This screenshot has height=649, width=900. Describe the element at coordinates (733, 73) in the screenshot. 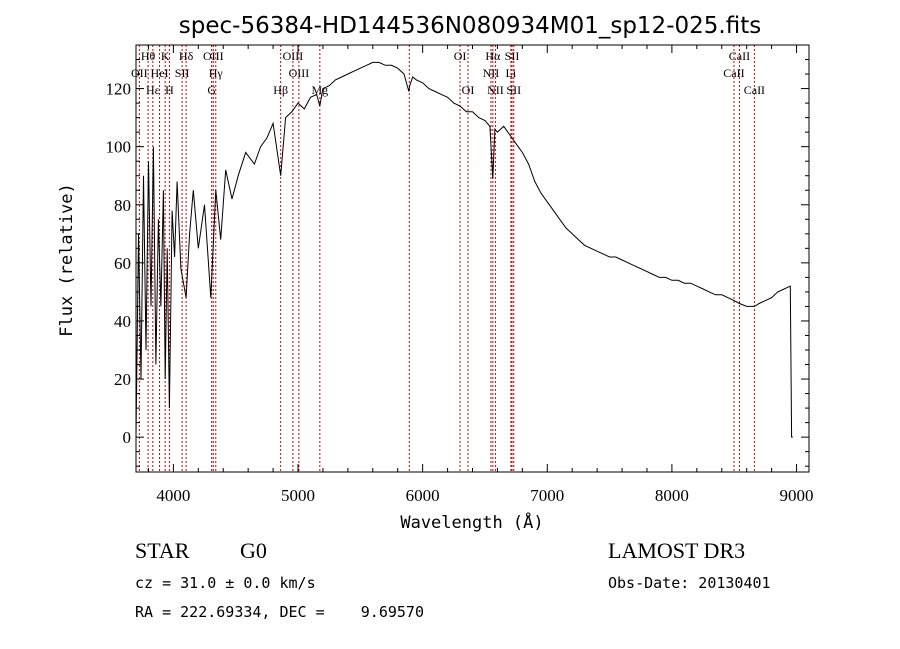

I see `line-label-25: CaII` at that location.